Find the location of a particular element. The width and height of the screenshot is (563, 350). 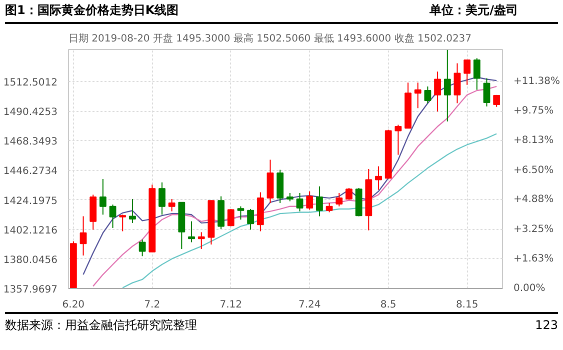

x-tick-label: 8.15 is located at coordinates (467, 305).